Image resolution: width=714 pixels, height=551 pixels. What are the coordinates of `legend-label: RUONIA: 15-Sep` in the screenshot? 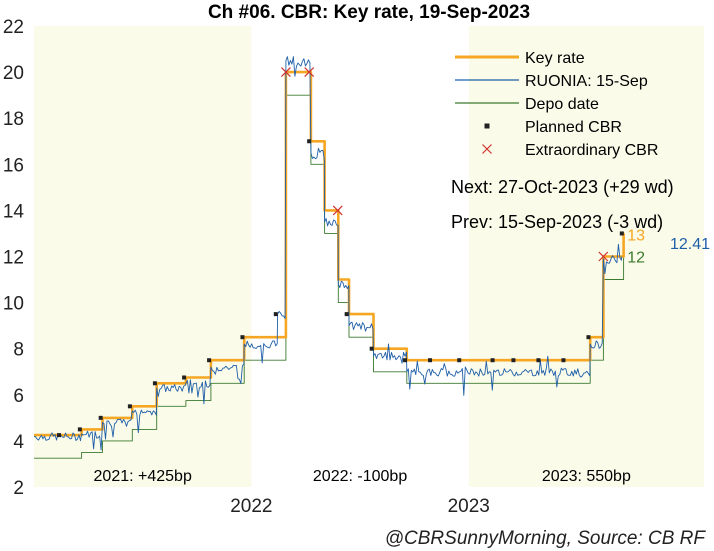 It's located at (586, 81).